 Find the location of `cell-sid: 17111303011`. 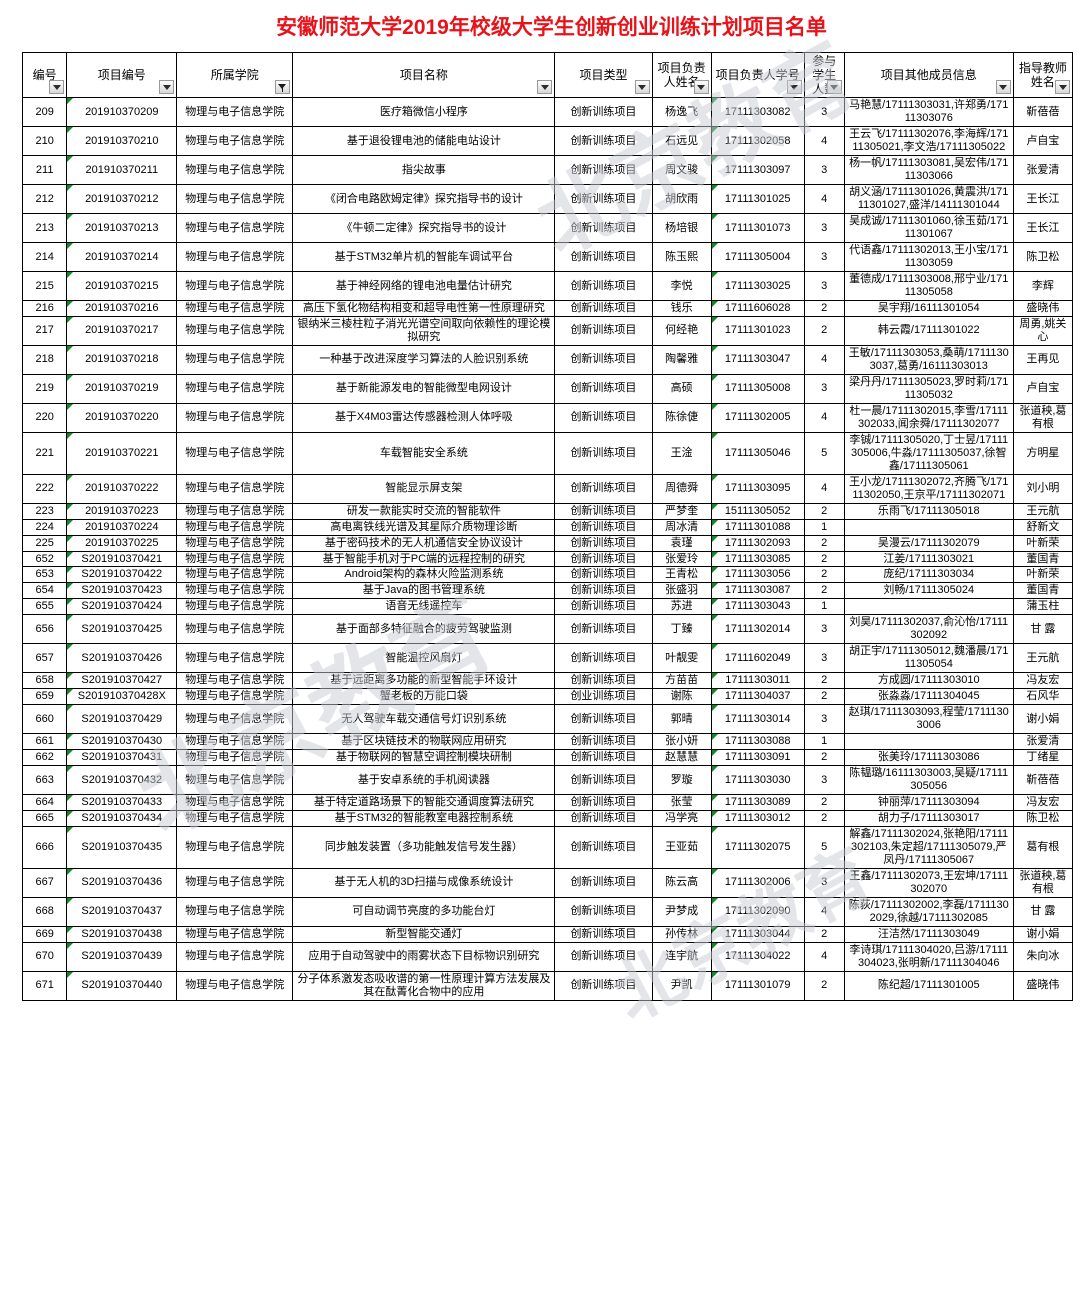

cell-sid: 17111303011 is located at coordinates (757, 681).